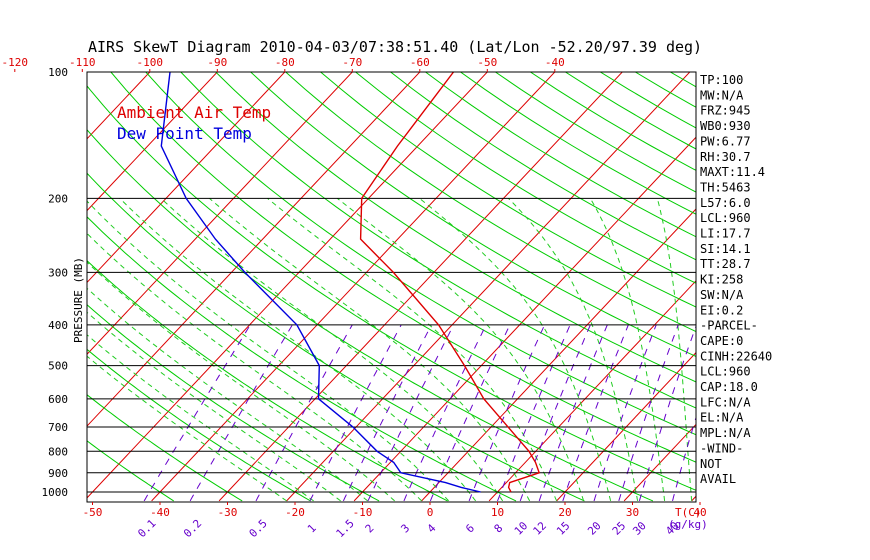  I want to click on index-item: TT:28.7, so click(725, 264).